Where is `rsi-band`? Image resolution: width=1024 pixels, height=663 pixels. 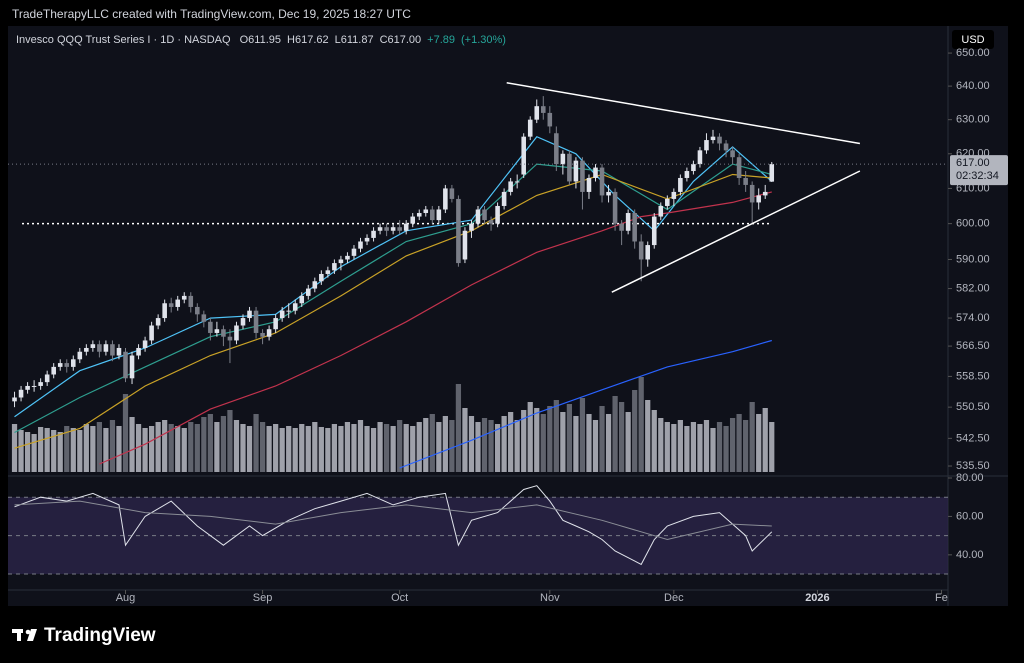 rsi-band is located at coordinates (478, 536).